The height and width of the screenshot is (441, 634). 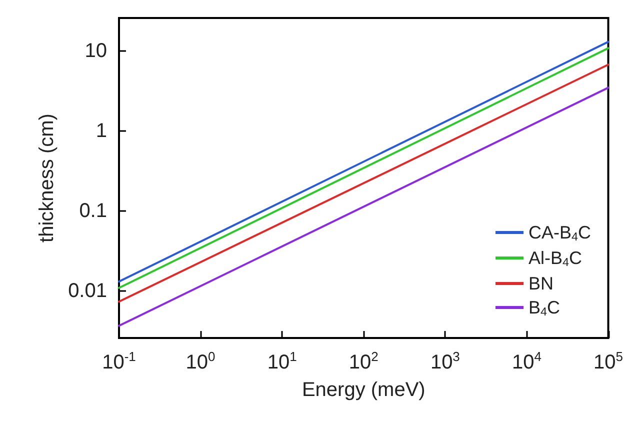 I want to click on y-axis-title: thickness (cm), so click(x=47, y=178).